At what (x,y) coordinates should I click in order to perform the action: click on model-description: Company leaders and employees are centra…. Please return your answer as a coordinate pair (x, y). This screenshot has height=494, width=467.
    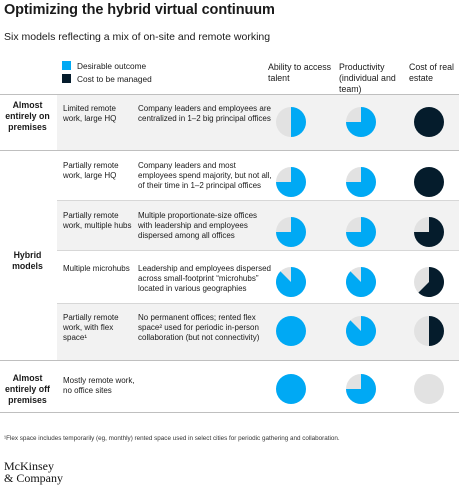
    Looking at the image, I should click on (204, 113).